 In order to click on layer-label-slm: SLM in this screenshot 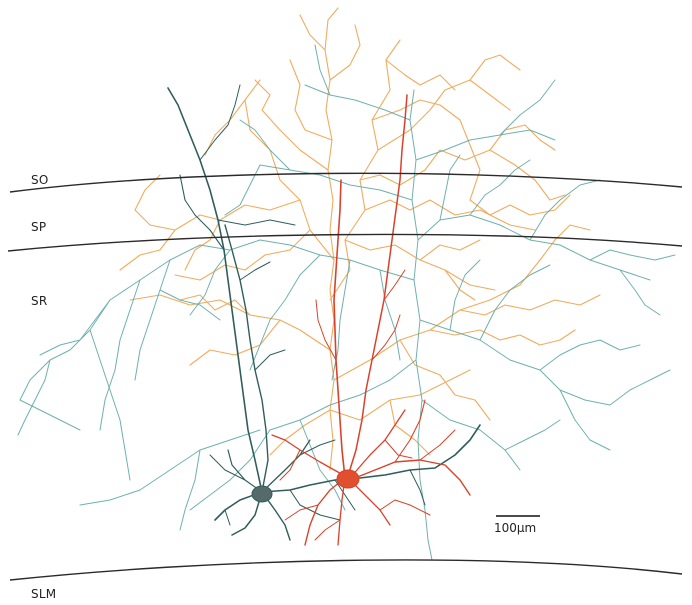, I will do `click(44, 594)`.